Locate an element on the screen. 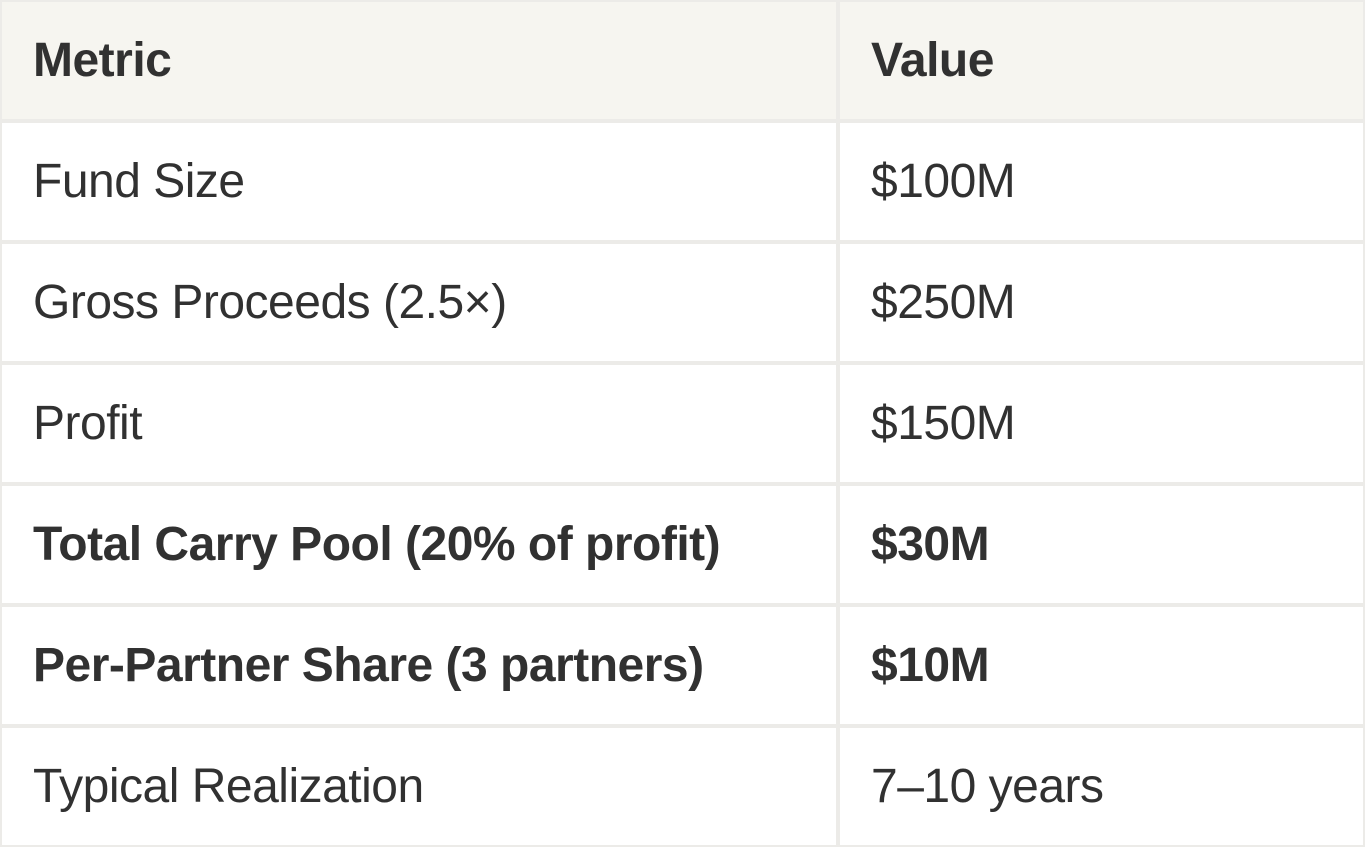  table-row: Gross Proceeds (2.5×) $250M is located at coordinates (682, 302).